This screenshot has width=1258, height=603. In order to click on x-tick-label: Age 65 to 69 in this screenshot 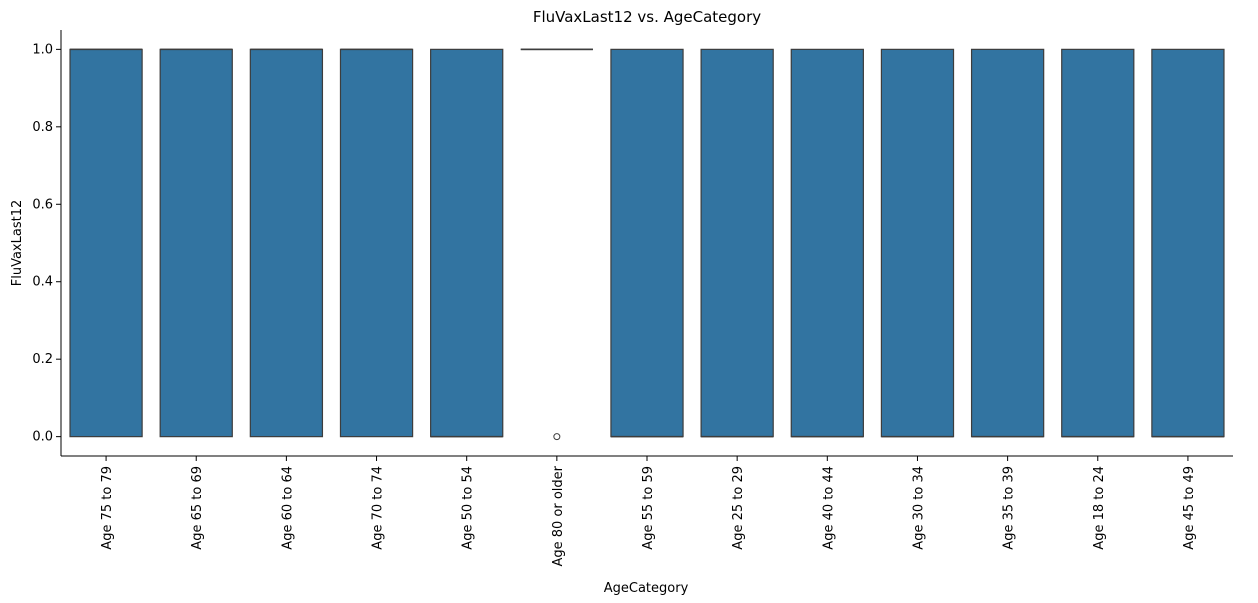, I will do `click(197, 508)`.